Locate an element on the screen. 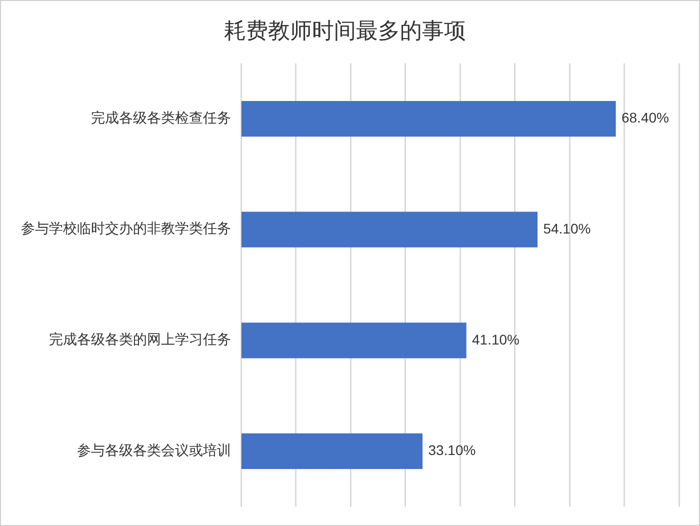 The image size is (700, 526). data-label: 54.10% is located at coordinates (567, 228).